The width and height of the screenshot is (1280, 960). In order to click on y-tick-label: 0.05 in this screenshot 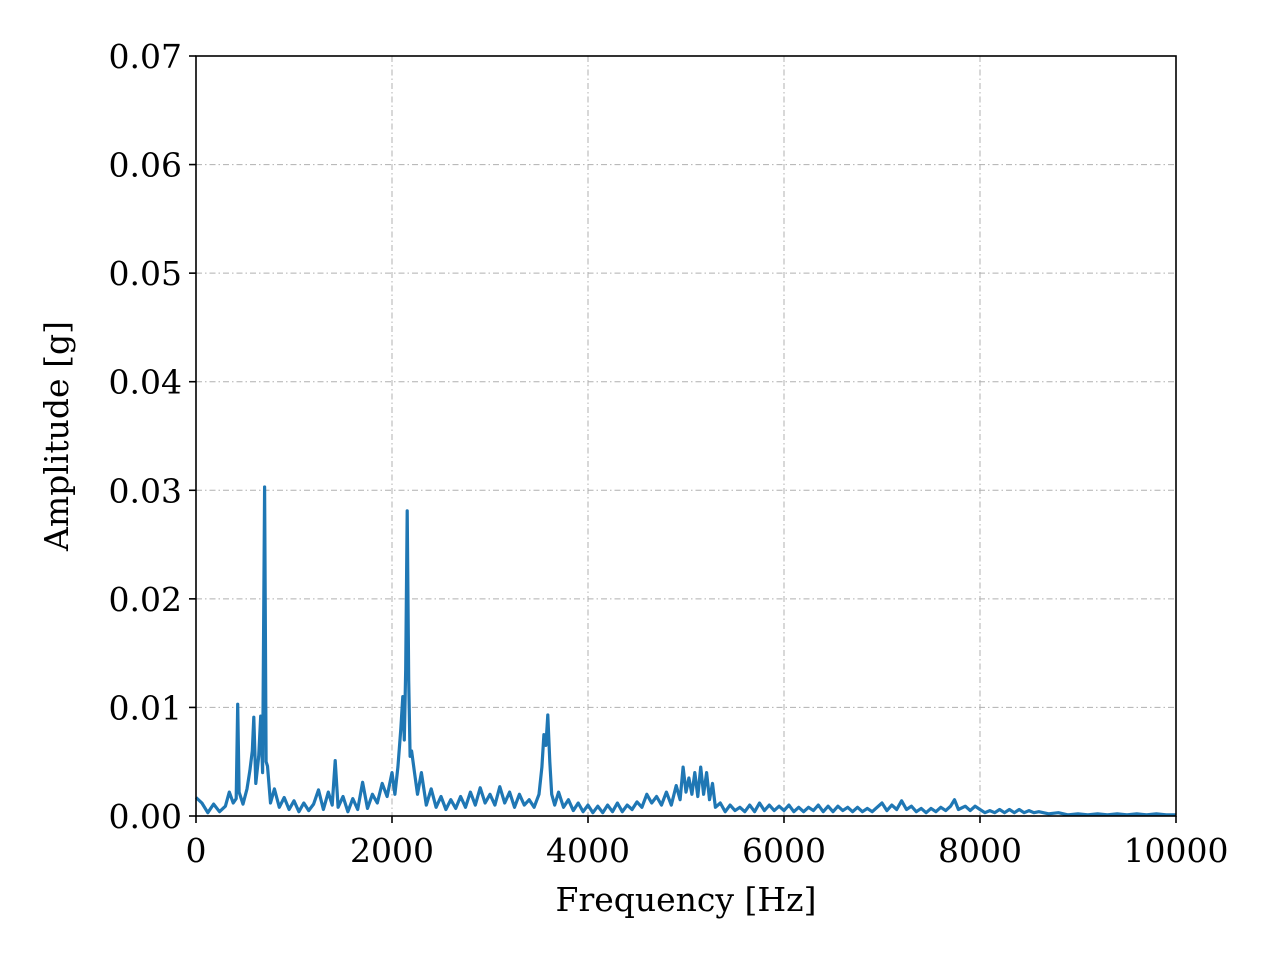, I will do `click(145, 273)`.